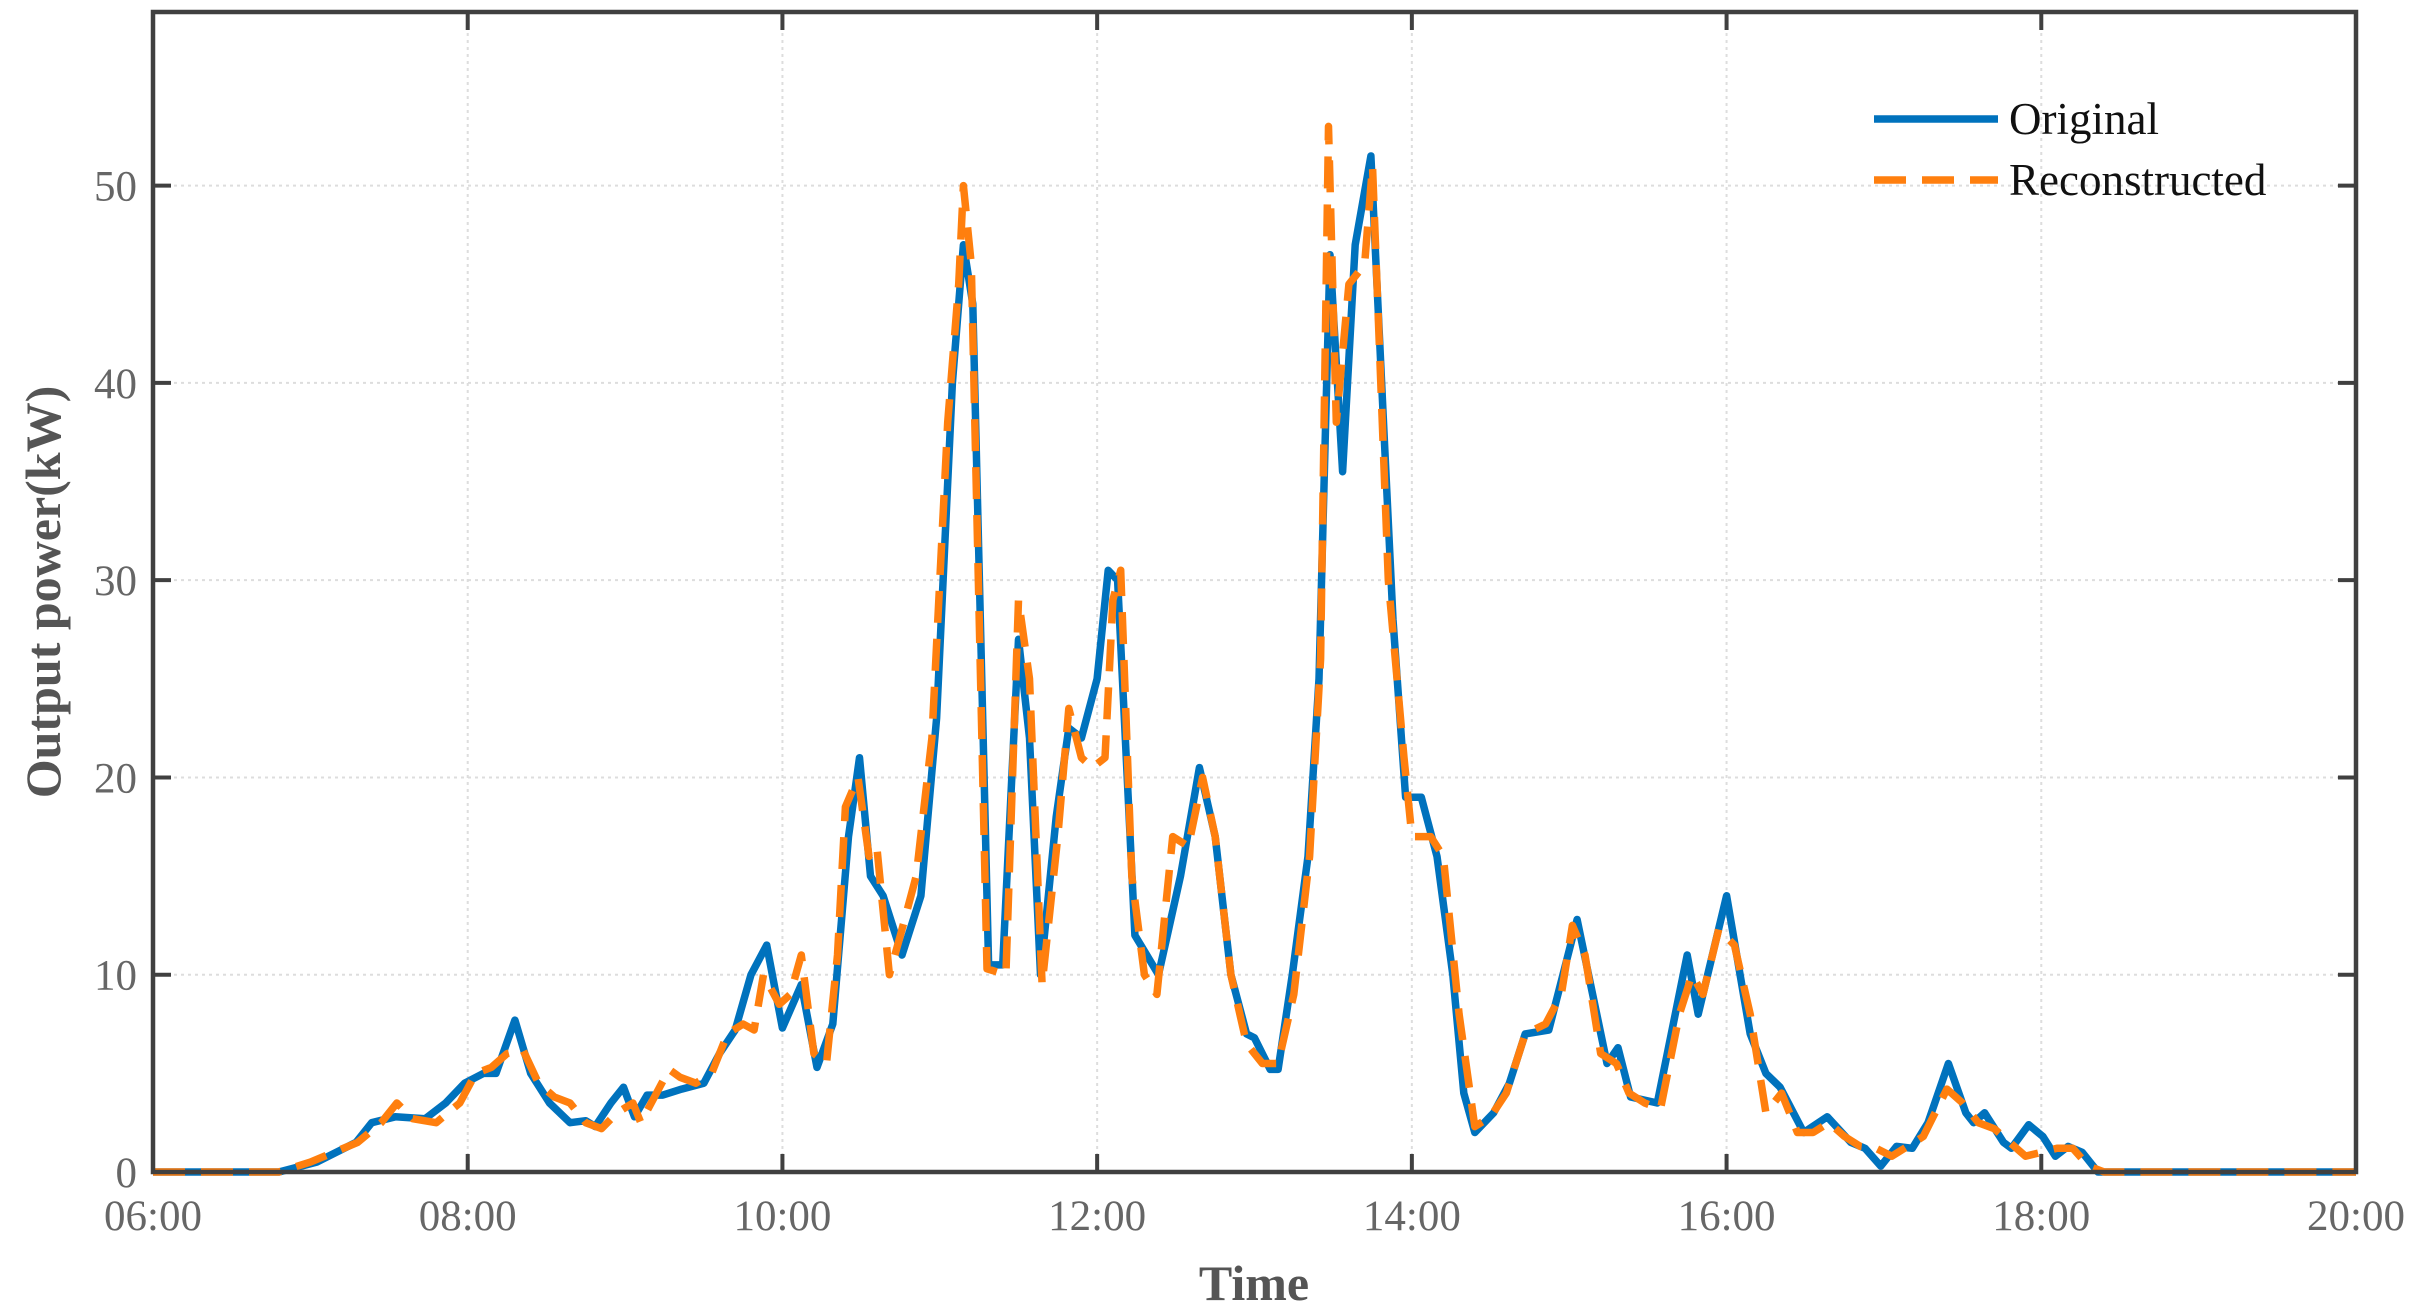  What do you see at coordinates (1412, 1216) in the screenshot?
I see `x-tick-label: 14:00` at bounding box center [1412, 1216].